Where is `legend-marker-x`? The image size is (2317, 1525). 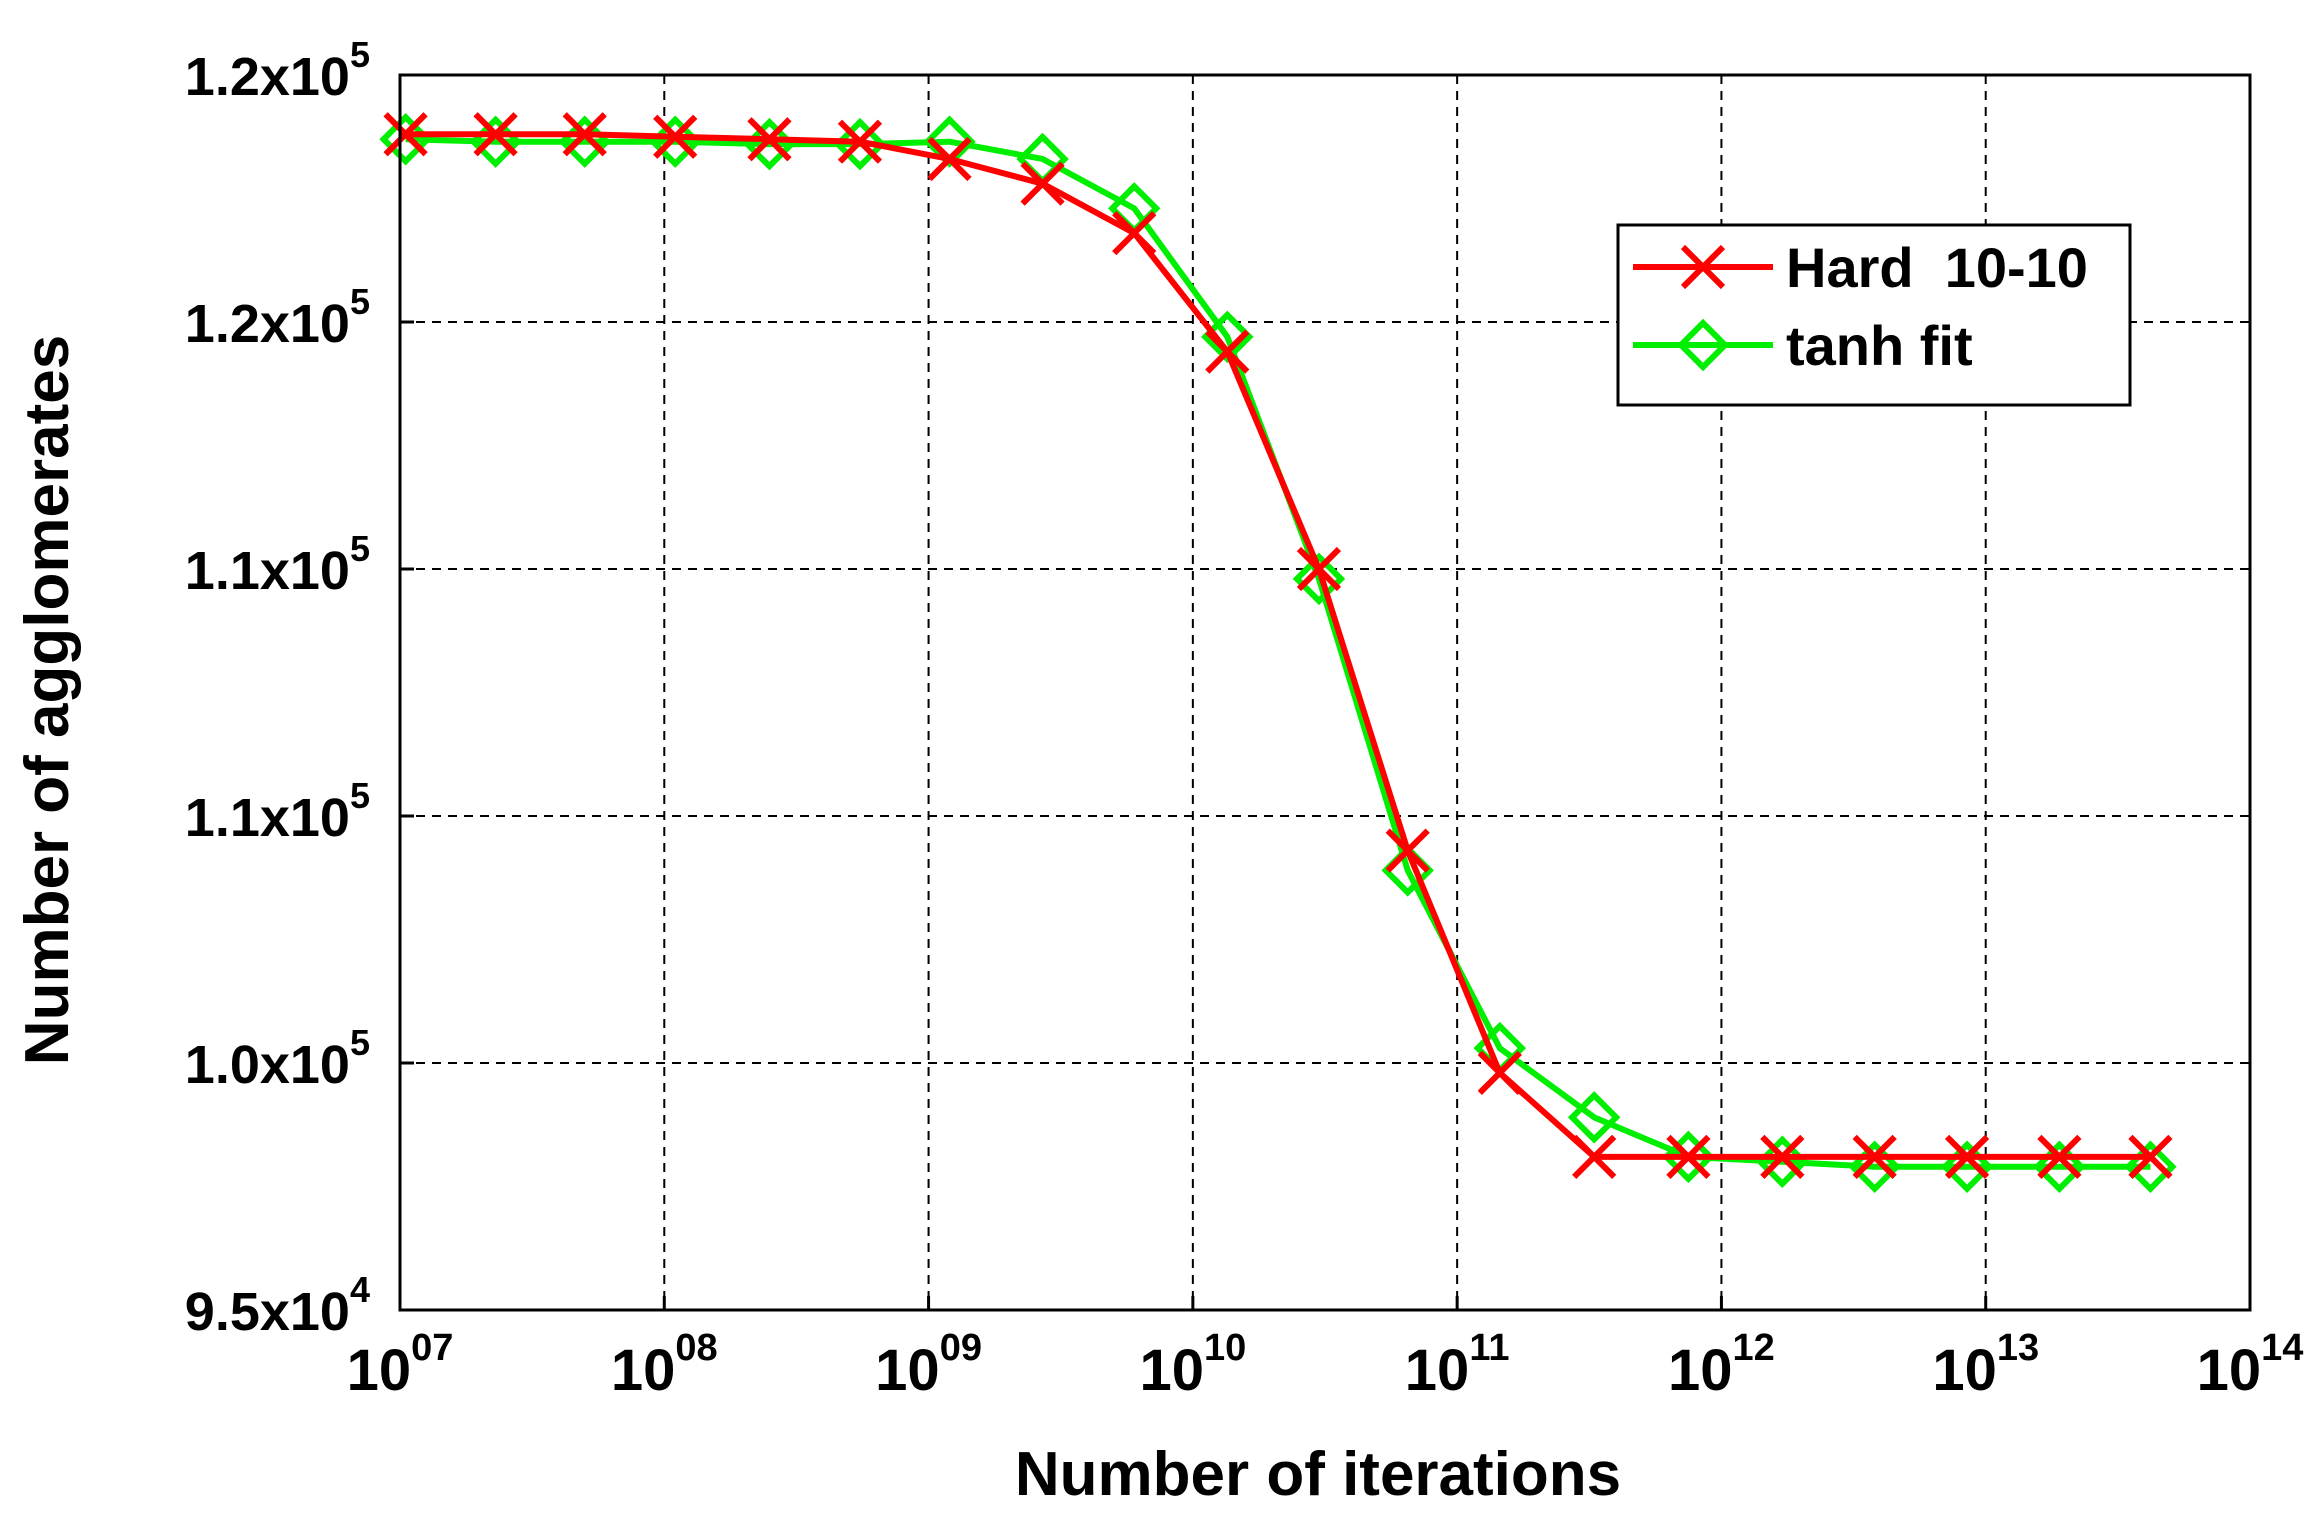
legend-marker-x is located at coordinates (1703, 267).